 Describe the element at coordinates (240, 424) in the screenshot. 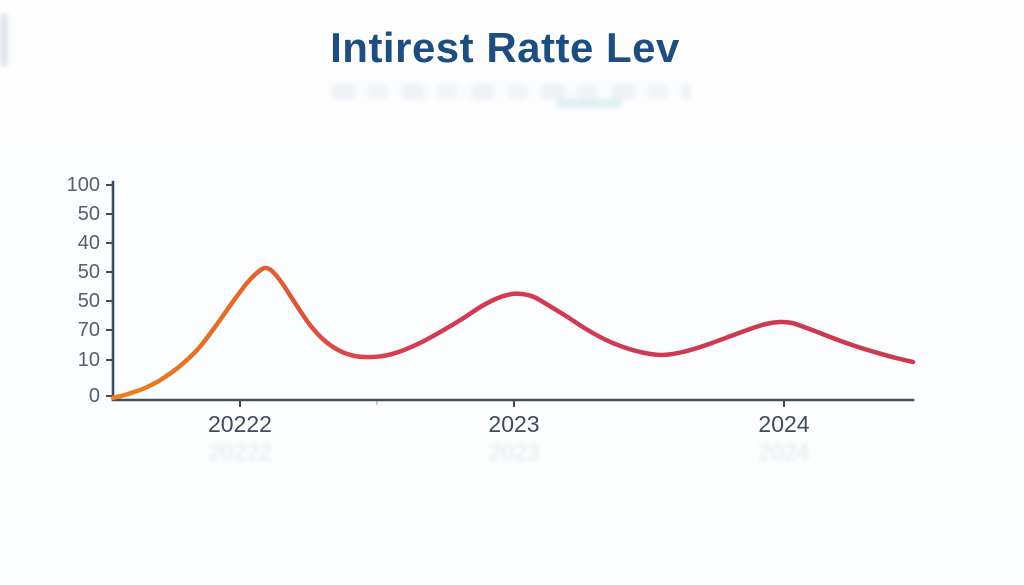

I see `x-tick-label: 20222` at that location.